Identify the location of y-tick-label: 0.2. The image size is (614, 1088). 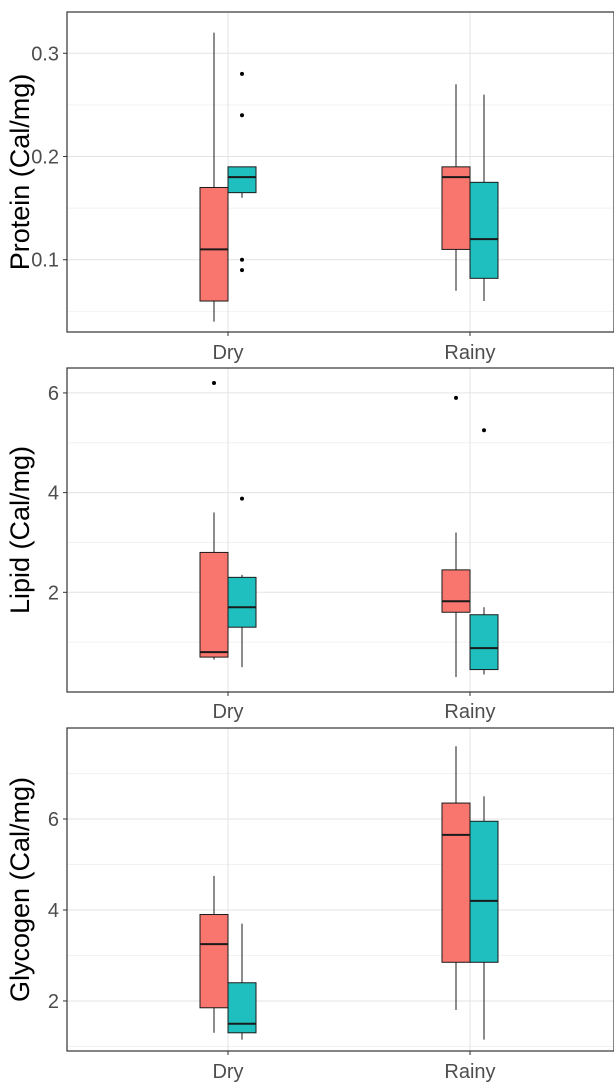
(45, 158).